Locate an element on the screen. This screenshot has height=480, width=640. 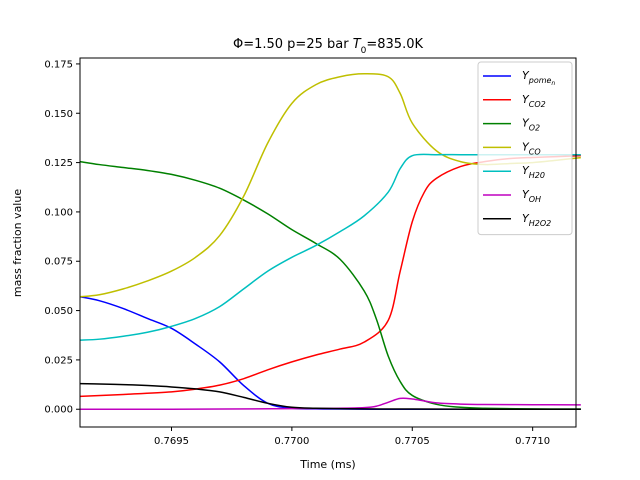
title-suffix: =835.0K is located at coordinates (394, 44).